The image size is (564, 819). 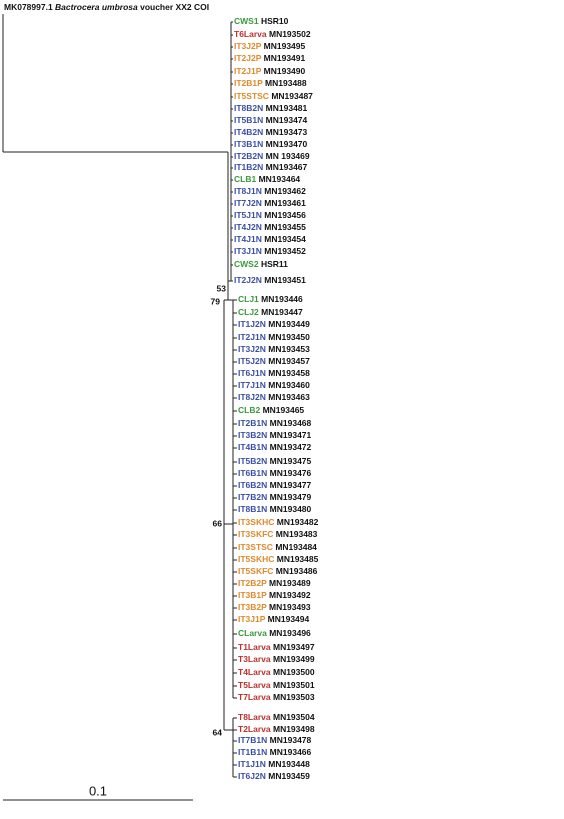 What do you see at coordinates (289, 324) in the screenshot?
I see `leaf-accession: MN193449` at bounding box center [289, 324].